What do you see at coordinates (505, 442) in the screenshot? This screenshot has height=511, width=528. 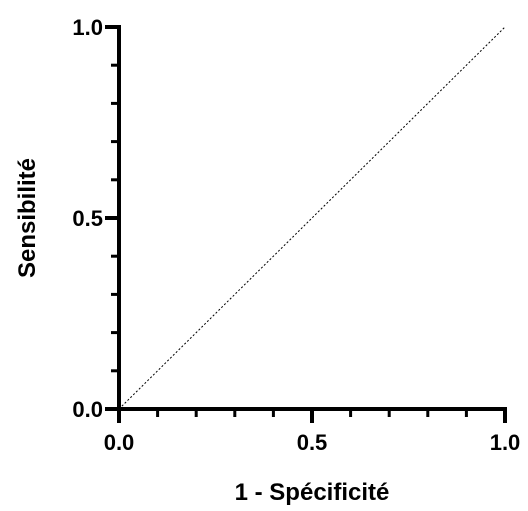 I see `x-tick-label: 1.0` at bounding box center [505, 442].